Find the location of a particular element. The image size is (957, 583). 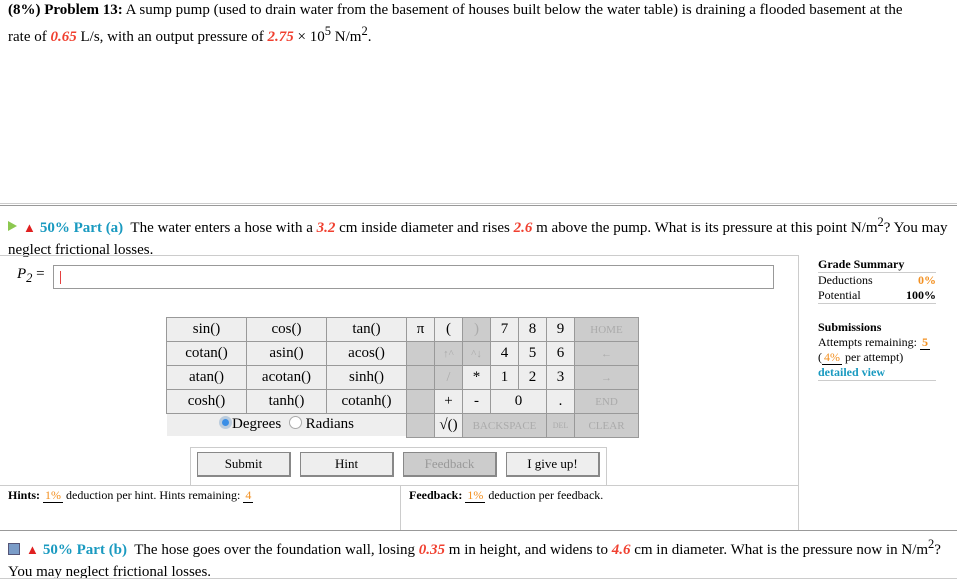

feedback-label: Feedback: is located at coordinates (436, 495).